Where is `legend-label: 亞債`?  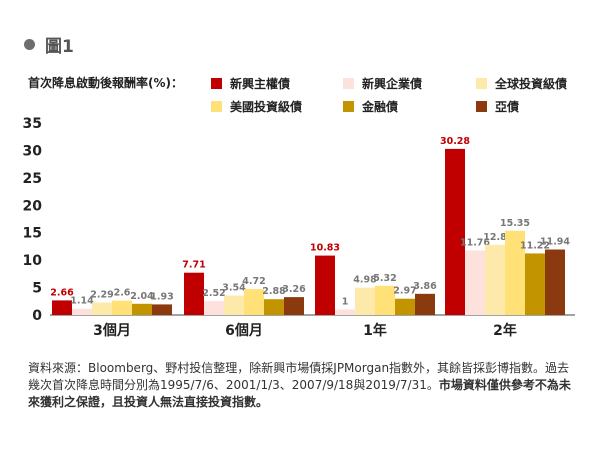 legend-label: 亞債 is located at coordinates (507, 107).